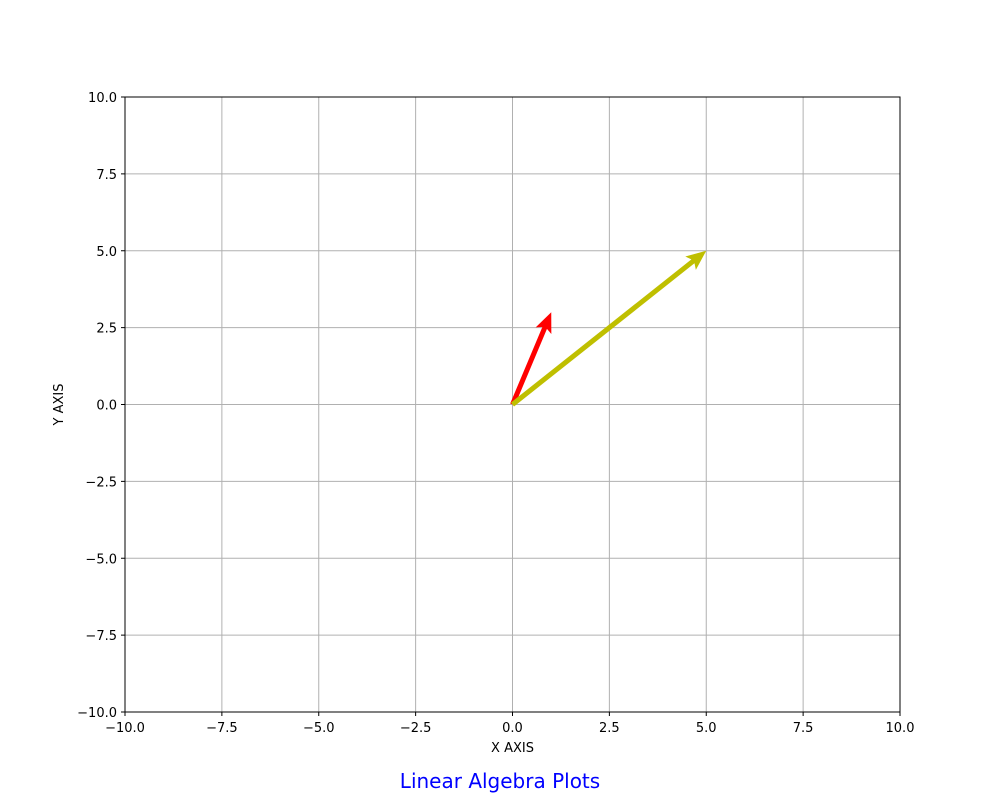 The width and height of the screenshot is (1000, 800). I want to click on x-tick-label: 7.5, so click(803, 728).